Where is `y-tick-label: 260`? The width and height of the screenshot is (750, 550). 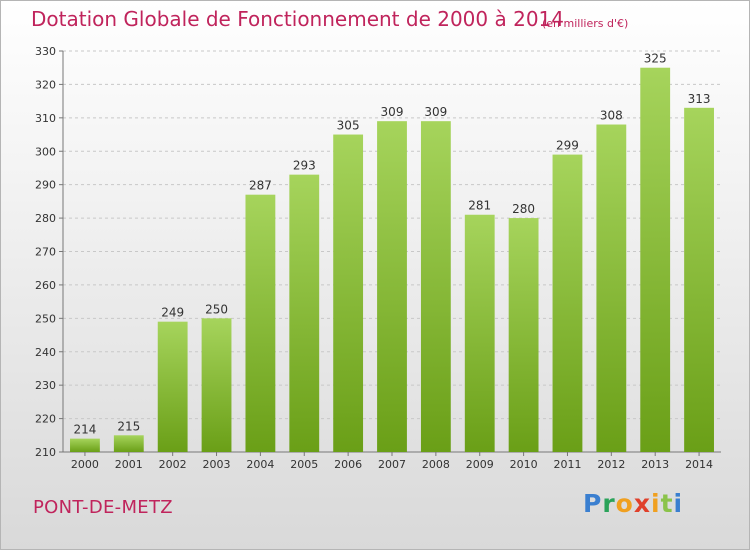 y-tick-label: 260 is located at coordinates (45, 285).